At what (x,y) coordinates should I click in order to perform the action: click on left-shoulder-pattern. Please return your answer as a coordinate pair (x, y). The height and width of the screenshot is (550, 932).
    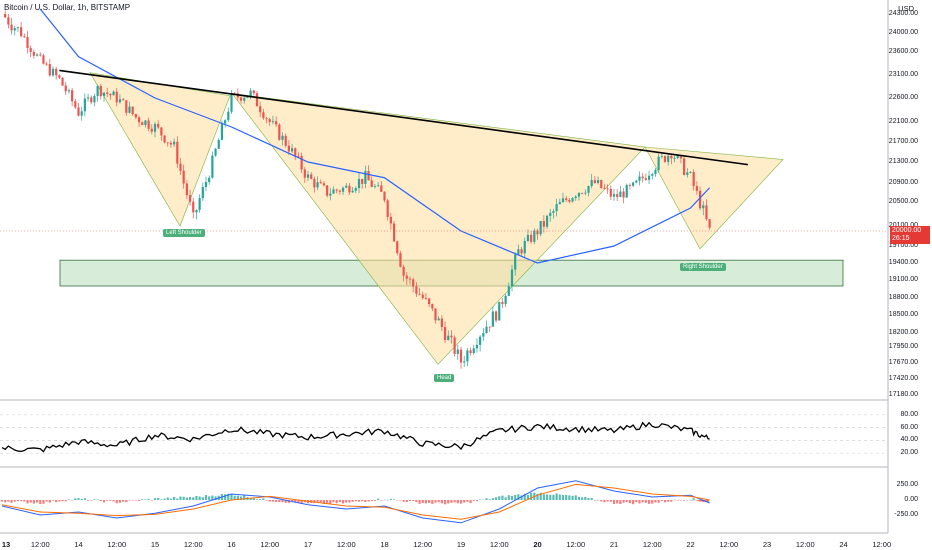
    Looking at the image, I should click on (160, 149).